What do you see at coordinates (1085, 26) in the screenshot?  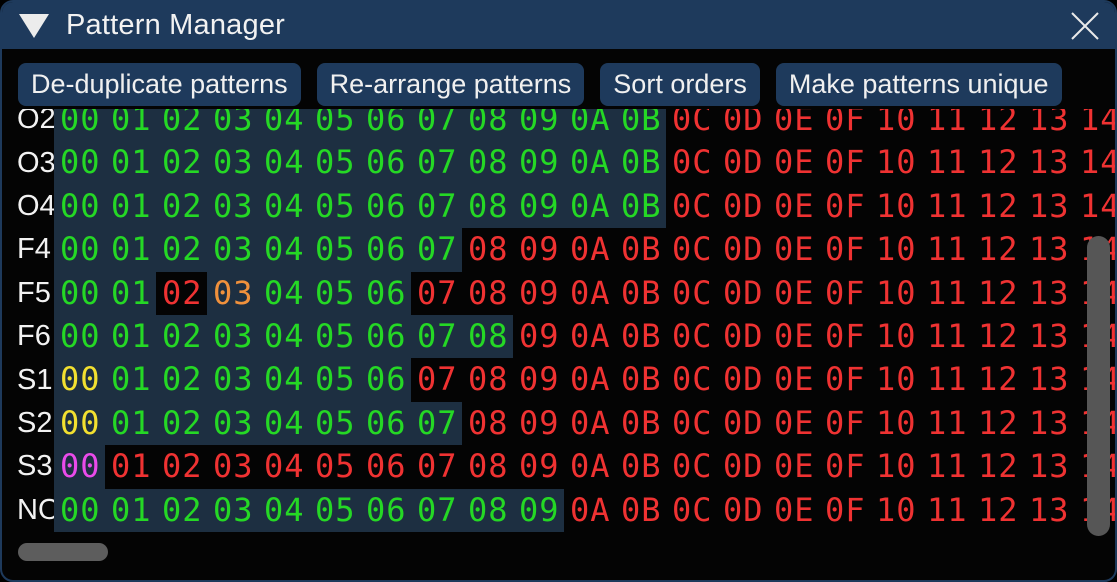 I see `close-icon` at bounding box center [1085, 26].